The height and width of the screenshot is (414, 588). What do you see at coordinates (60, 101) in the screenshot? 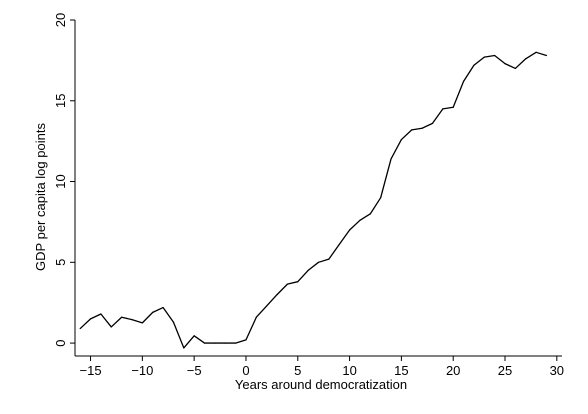
I see `y-tick-label: 15` at bounding box center [60, 101].